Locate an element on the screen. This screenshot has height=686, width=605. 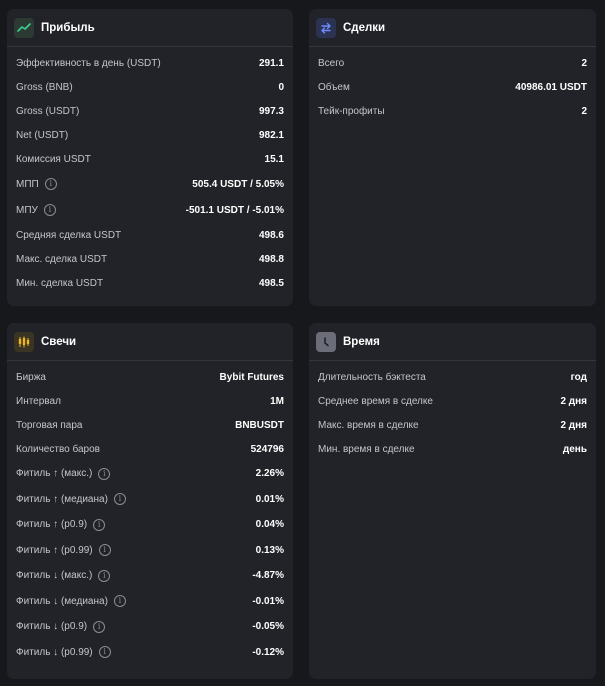
candles-card-header: Свечи is located at coordinates (150, 342).